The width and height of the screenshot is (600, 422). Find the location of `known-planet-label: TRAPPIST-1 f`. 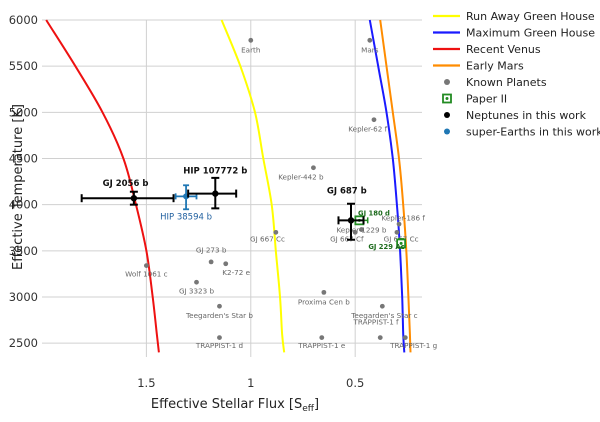

known-planet-label: TRAPPIST-1 f is located at coordinates (376, 322).